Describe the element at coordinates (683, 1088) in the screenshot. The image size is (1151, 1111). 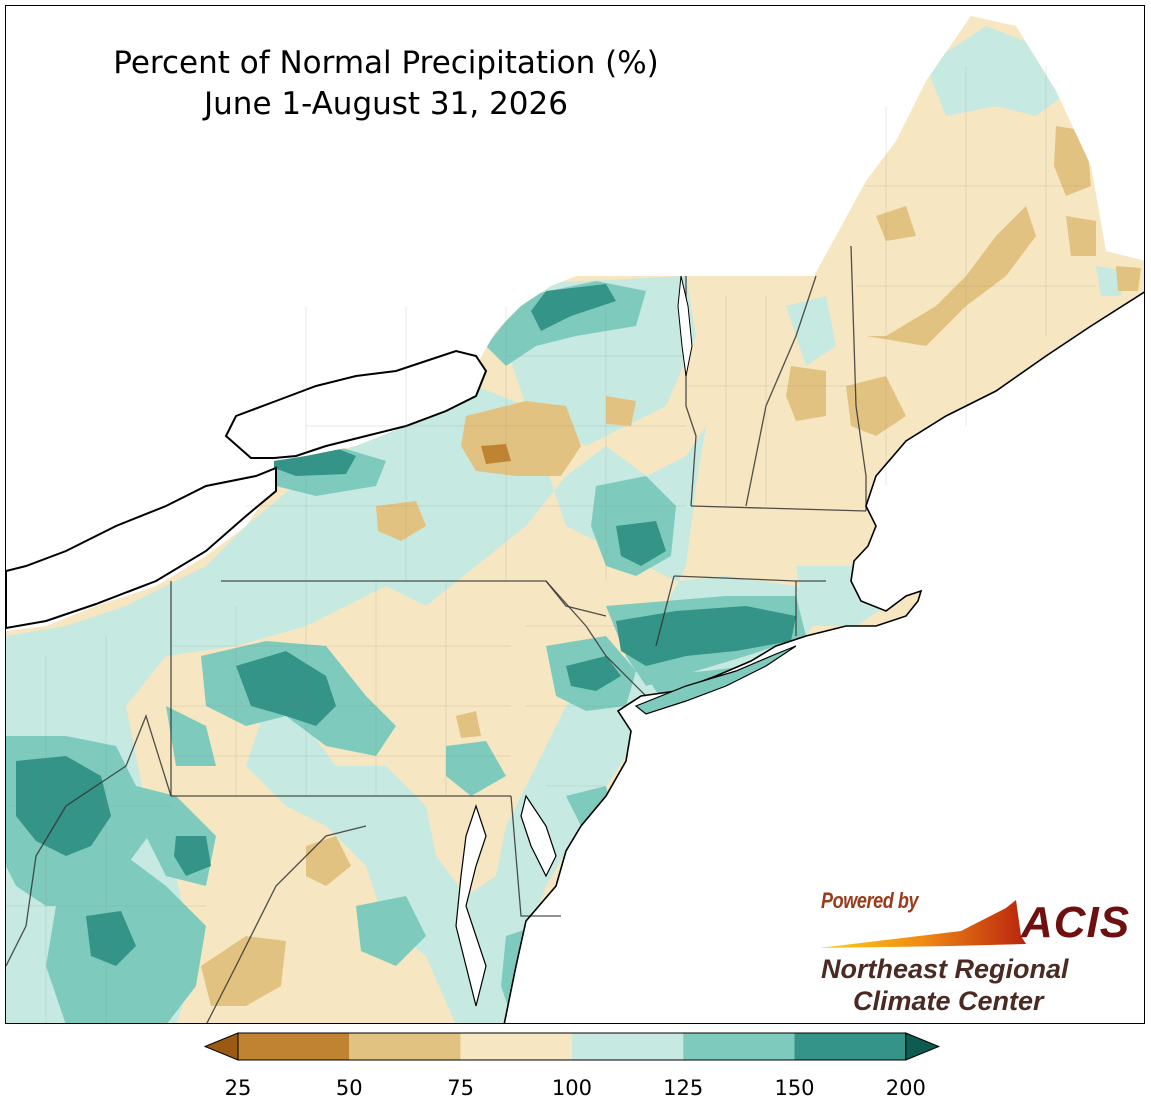
I see `colorbar-tick-label: 125` at that location.